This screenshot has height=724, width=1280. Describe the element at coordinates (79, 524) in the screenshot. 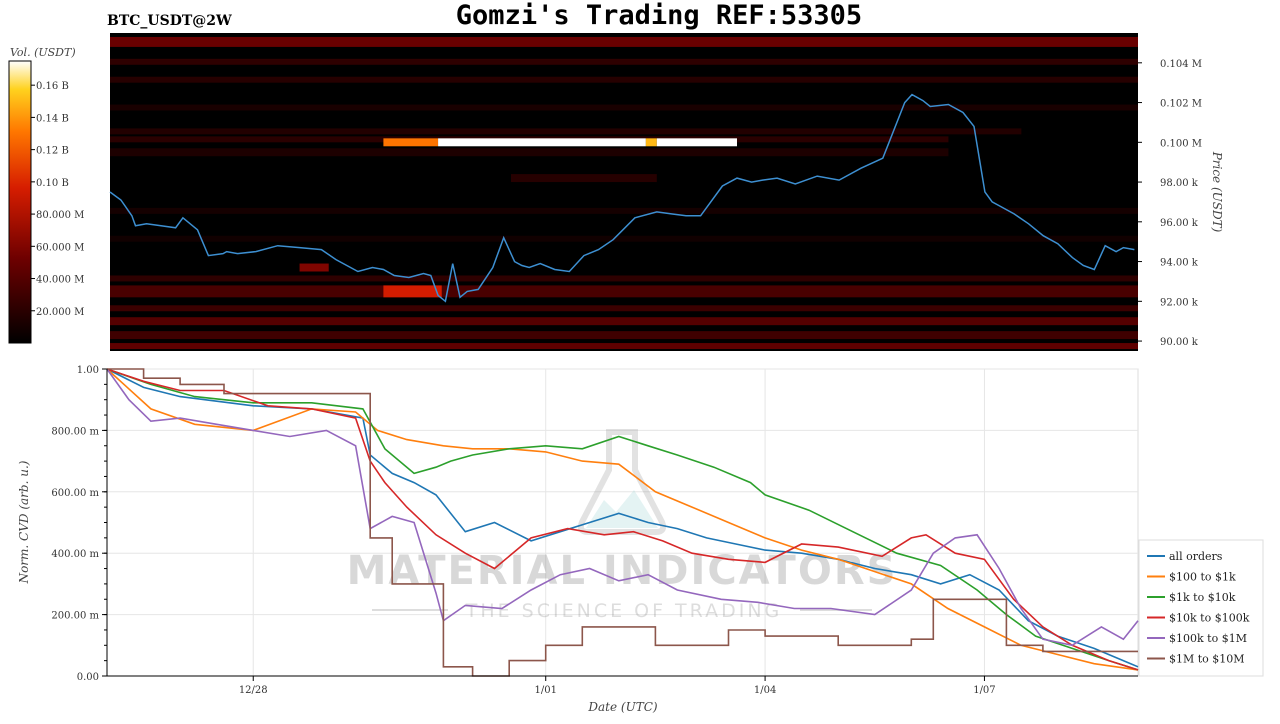

I see `cvd-y-axis: 1.00 800.00 m 600.00 m 400.00 m 200.00 m 0.00` at that location.